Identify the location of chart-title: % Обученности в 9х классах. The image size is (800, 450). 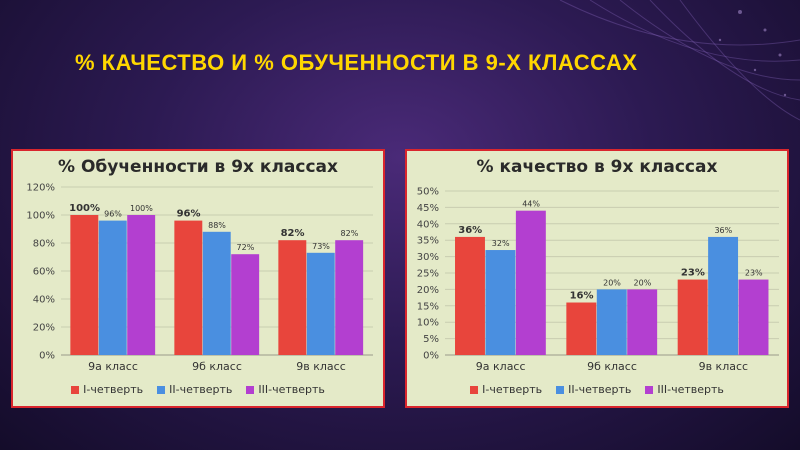
(198, 167).